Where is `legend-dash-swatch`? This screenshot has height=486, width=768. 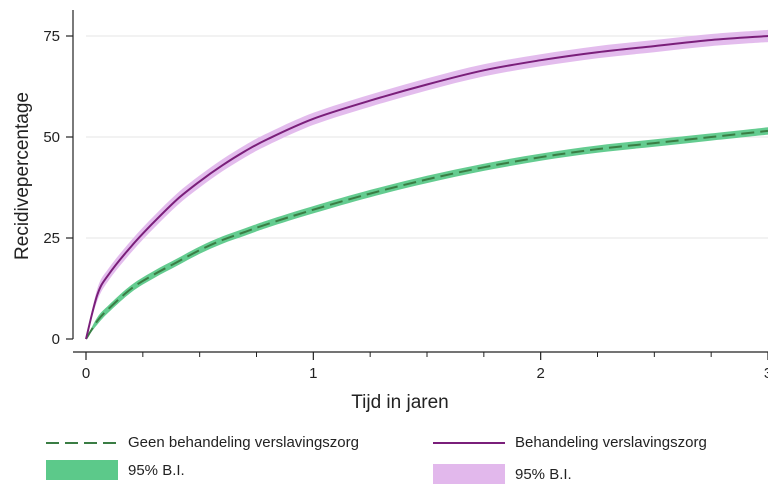
legend-dash-swatch is located at coordinates (82, 442).